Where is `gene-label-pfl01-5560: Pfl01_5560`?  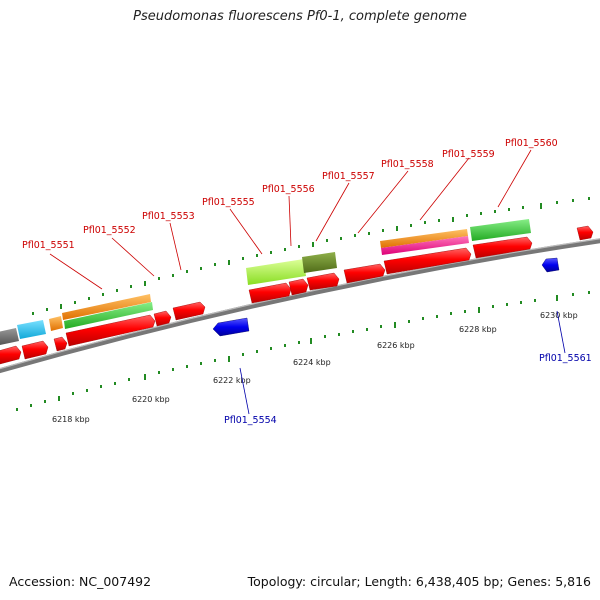
gene-label-pfl01-5560: Pfl01_5560 is located at coordinates (531, 143).